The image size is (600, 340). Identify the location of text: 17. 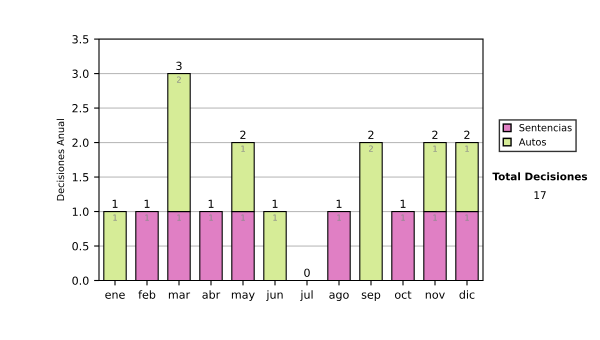
(540, 195).